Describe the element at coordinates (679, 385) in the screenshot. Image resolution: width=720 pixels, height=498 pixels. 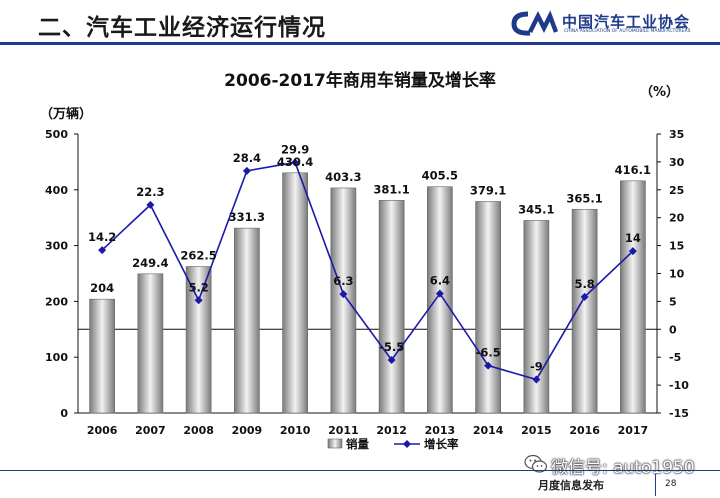
I see `right-tick-label: -10` at that location.